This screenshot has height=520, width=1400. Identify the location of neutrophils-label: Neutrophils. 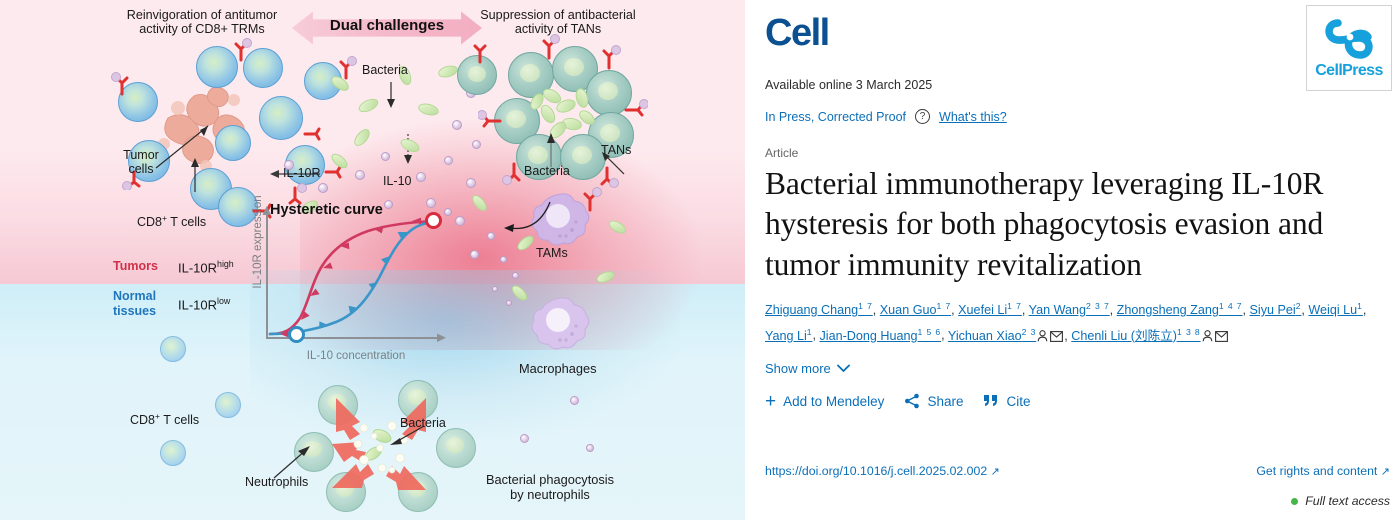
(277, 482).